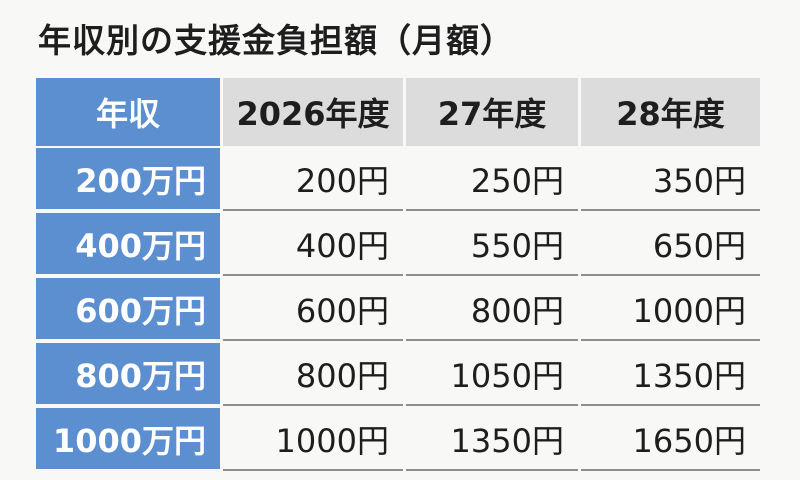  What do you see at coordinates (128, 179) in the screenshot?
I see `income-cell: 200万円` at bounding box center [128, 179].